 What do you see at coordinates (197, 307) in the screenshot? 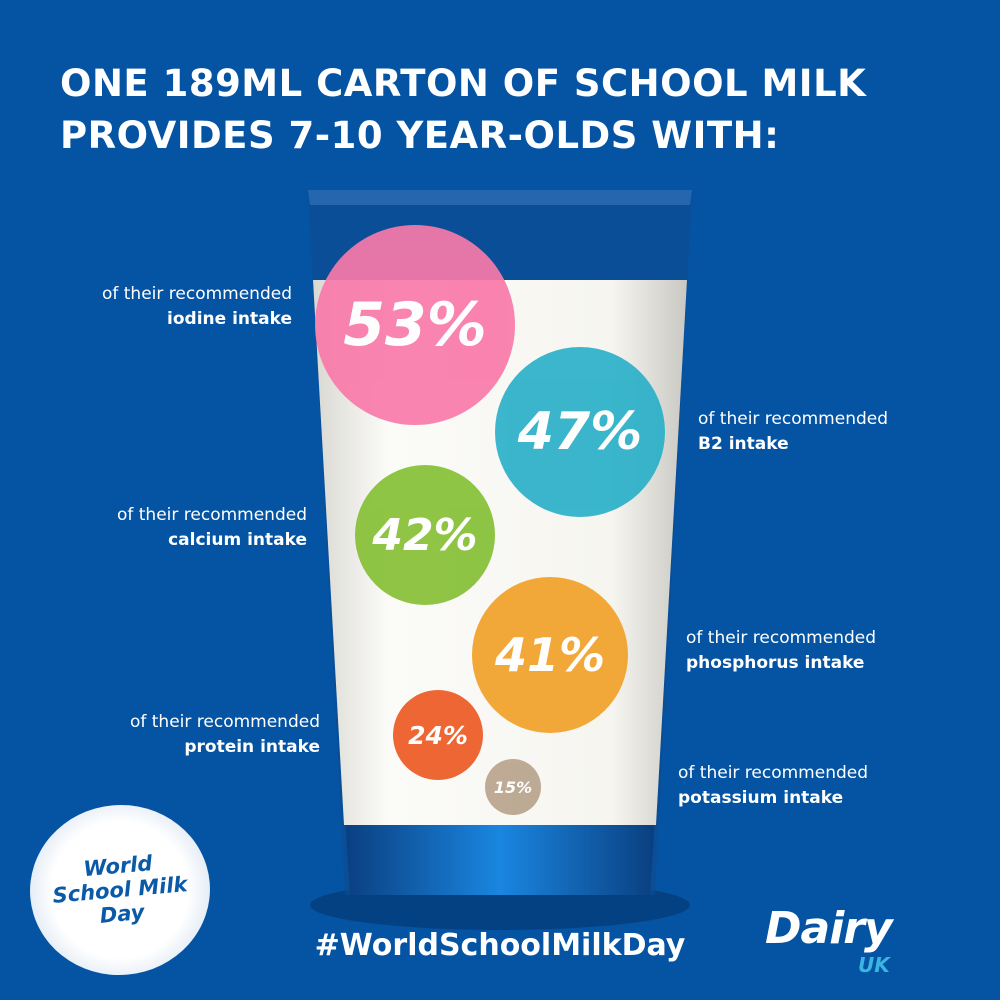
I see `iodine-label: of their recommended iodine intake` at bounding box center [197, 307].